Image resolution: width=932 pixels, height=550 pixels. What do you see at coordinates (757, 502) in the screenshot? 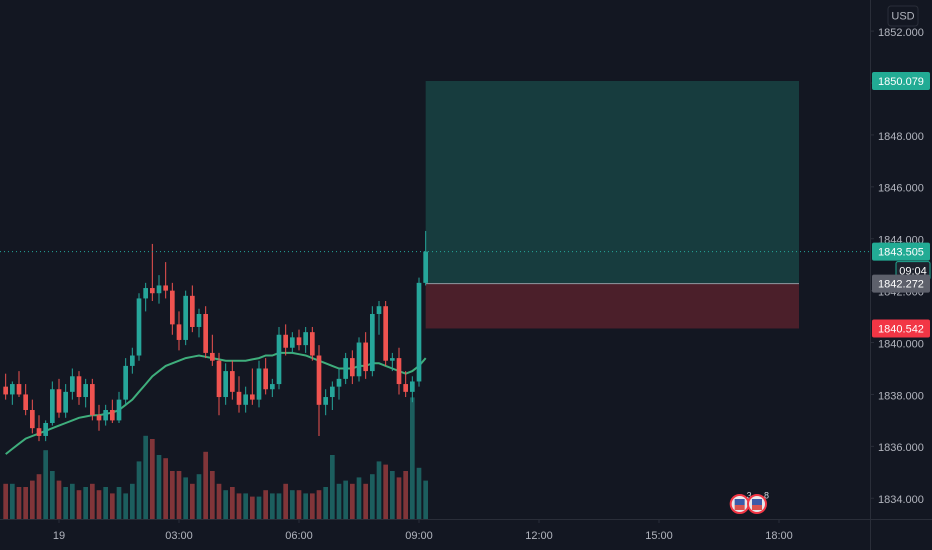
I see `event-flag` at bounding box center [757, 502].